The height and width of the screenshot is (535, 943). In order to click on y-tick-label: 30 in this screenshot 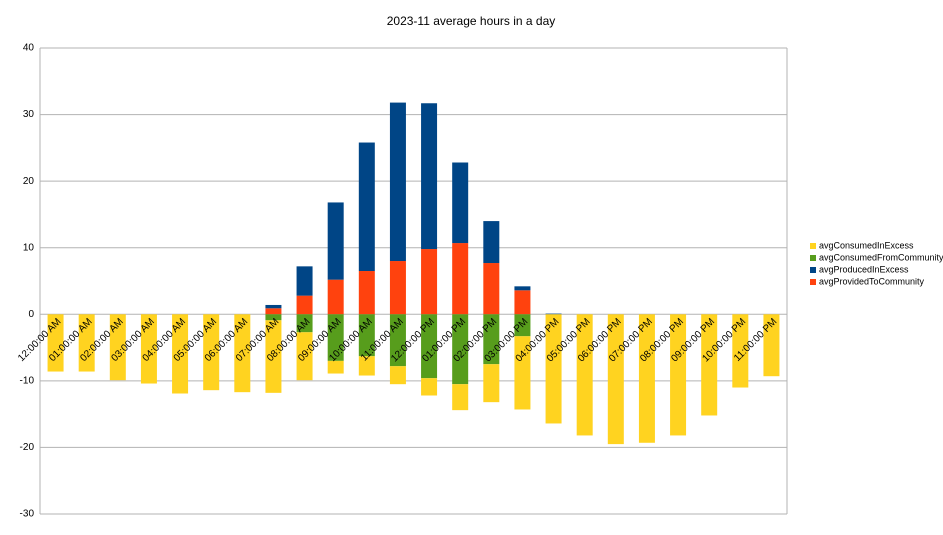, I will do `click(29, 114)`.